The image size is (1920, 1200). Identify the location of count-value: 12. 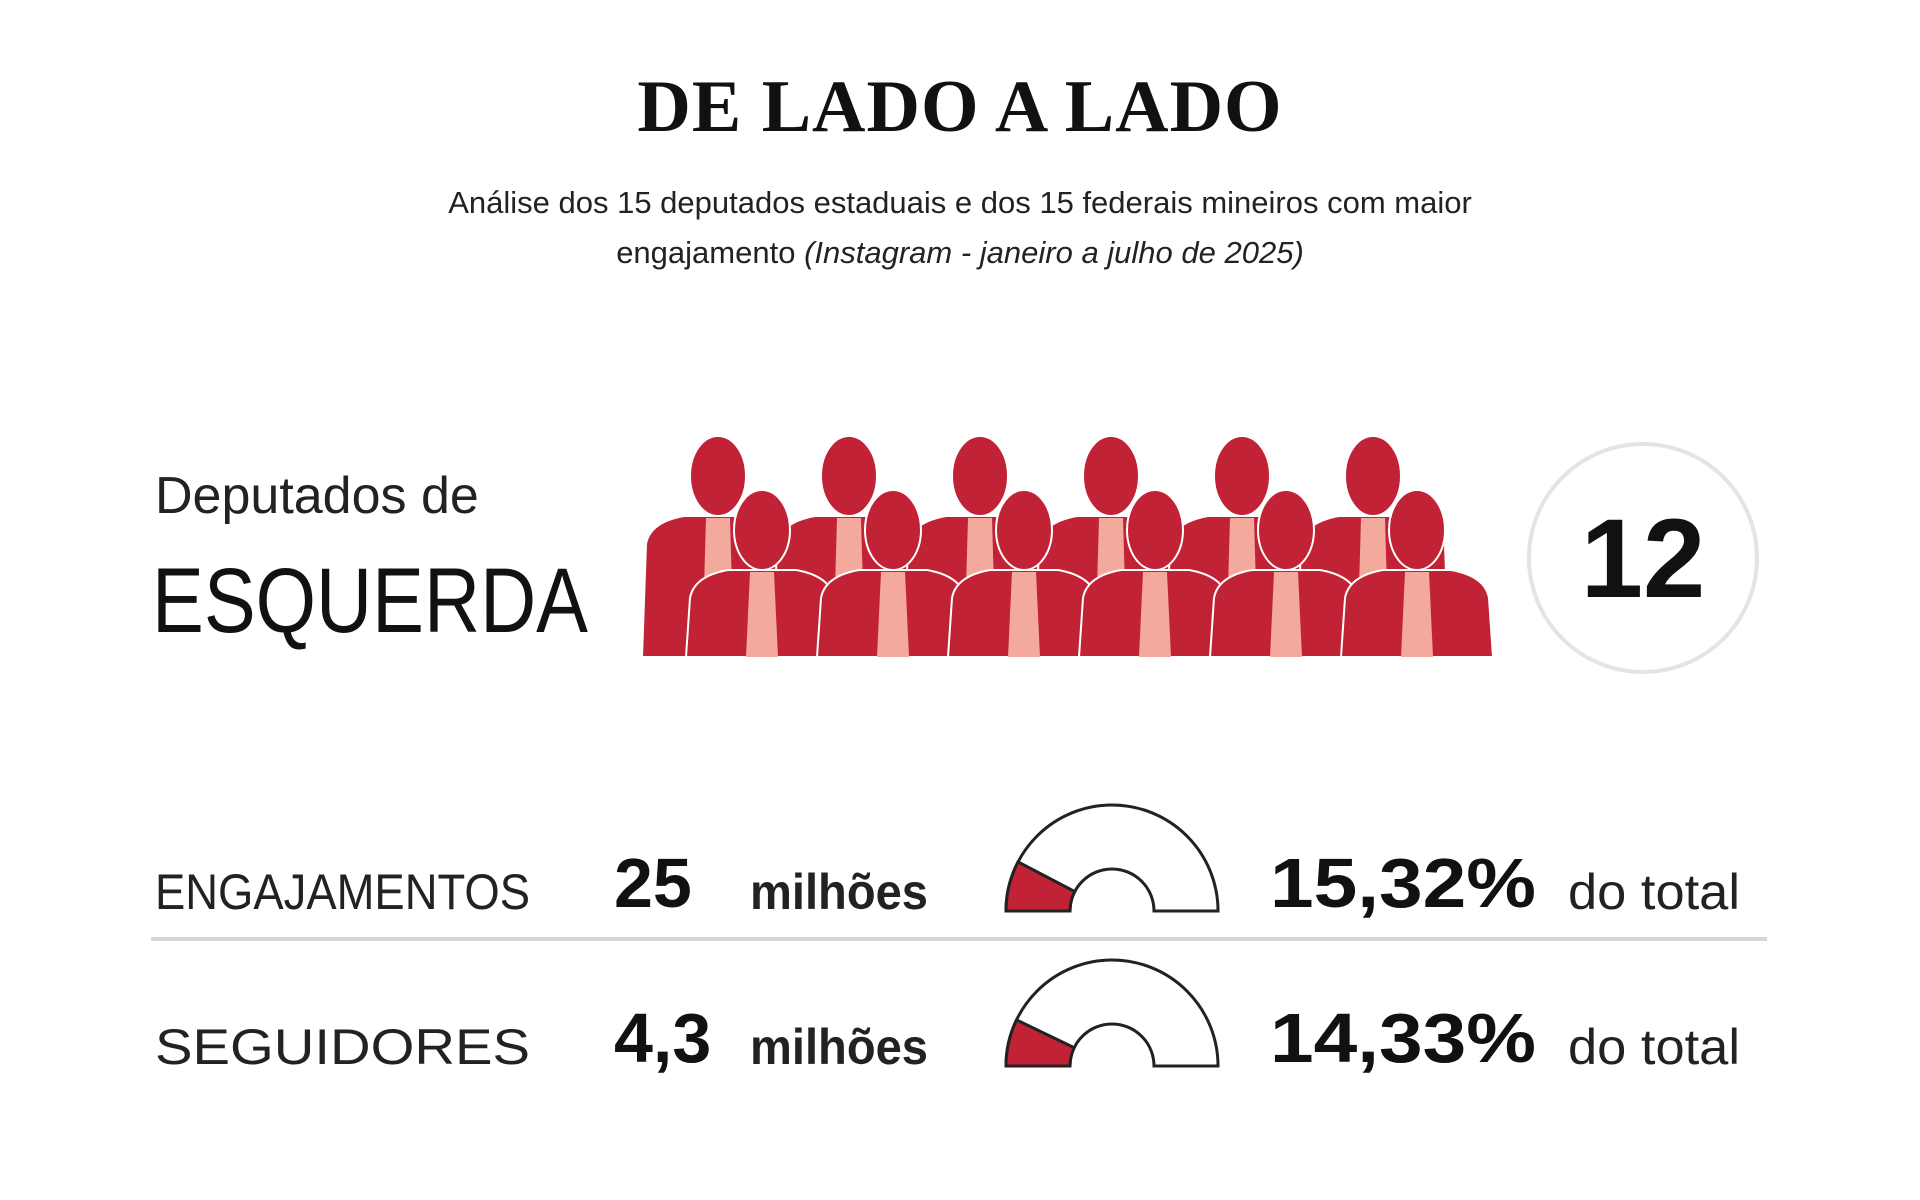
(1643, 558).